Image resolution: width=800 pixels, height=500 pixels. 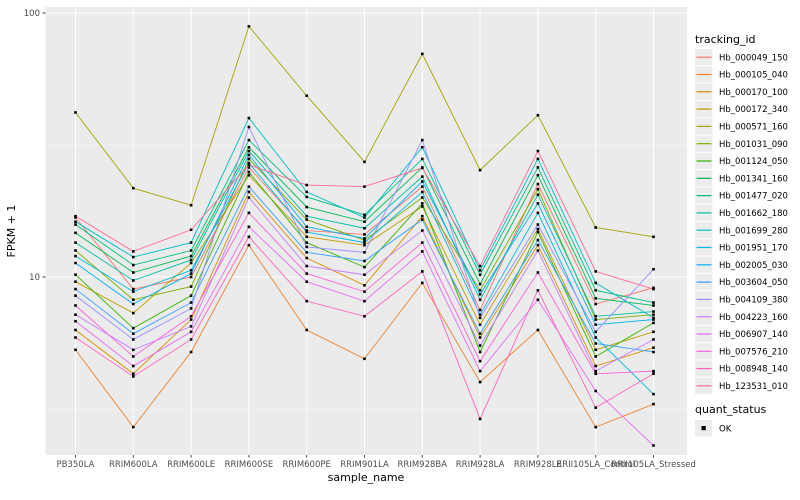 I want to click on legend-label: Hb_007576_210, so click(x=753, y=352).